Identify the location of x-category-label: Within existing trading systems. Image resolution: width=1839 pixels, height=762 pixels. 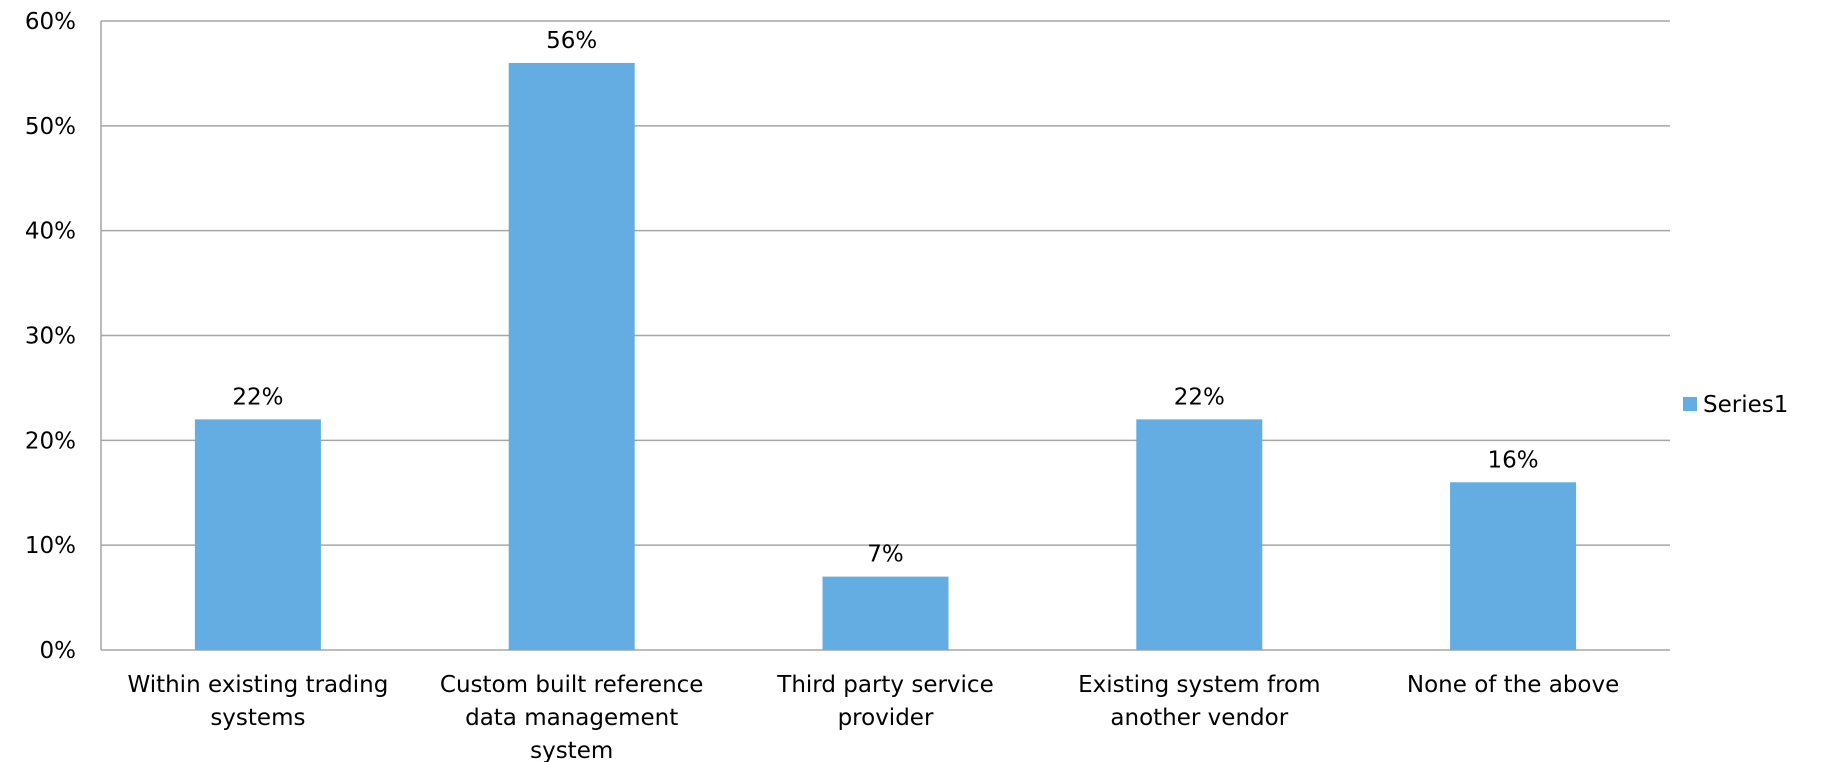
(257, 701).